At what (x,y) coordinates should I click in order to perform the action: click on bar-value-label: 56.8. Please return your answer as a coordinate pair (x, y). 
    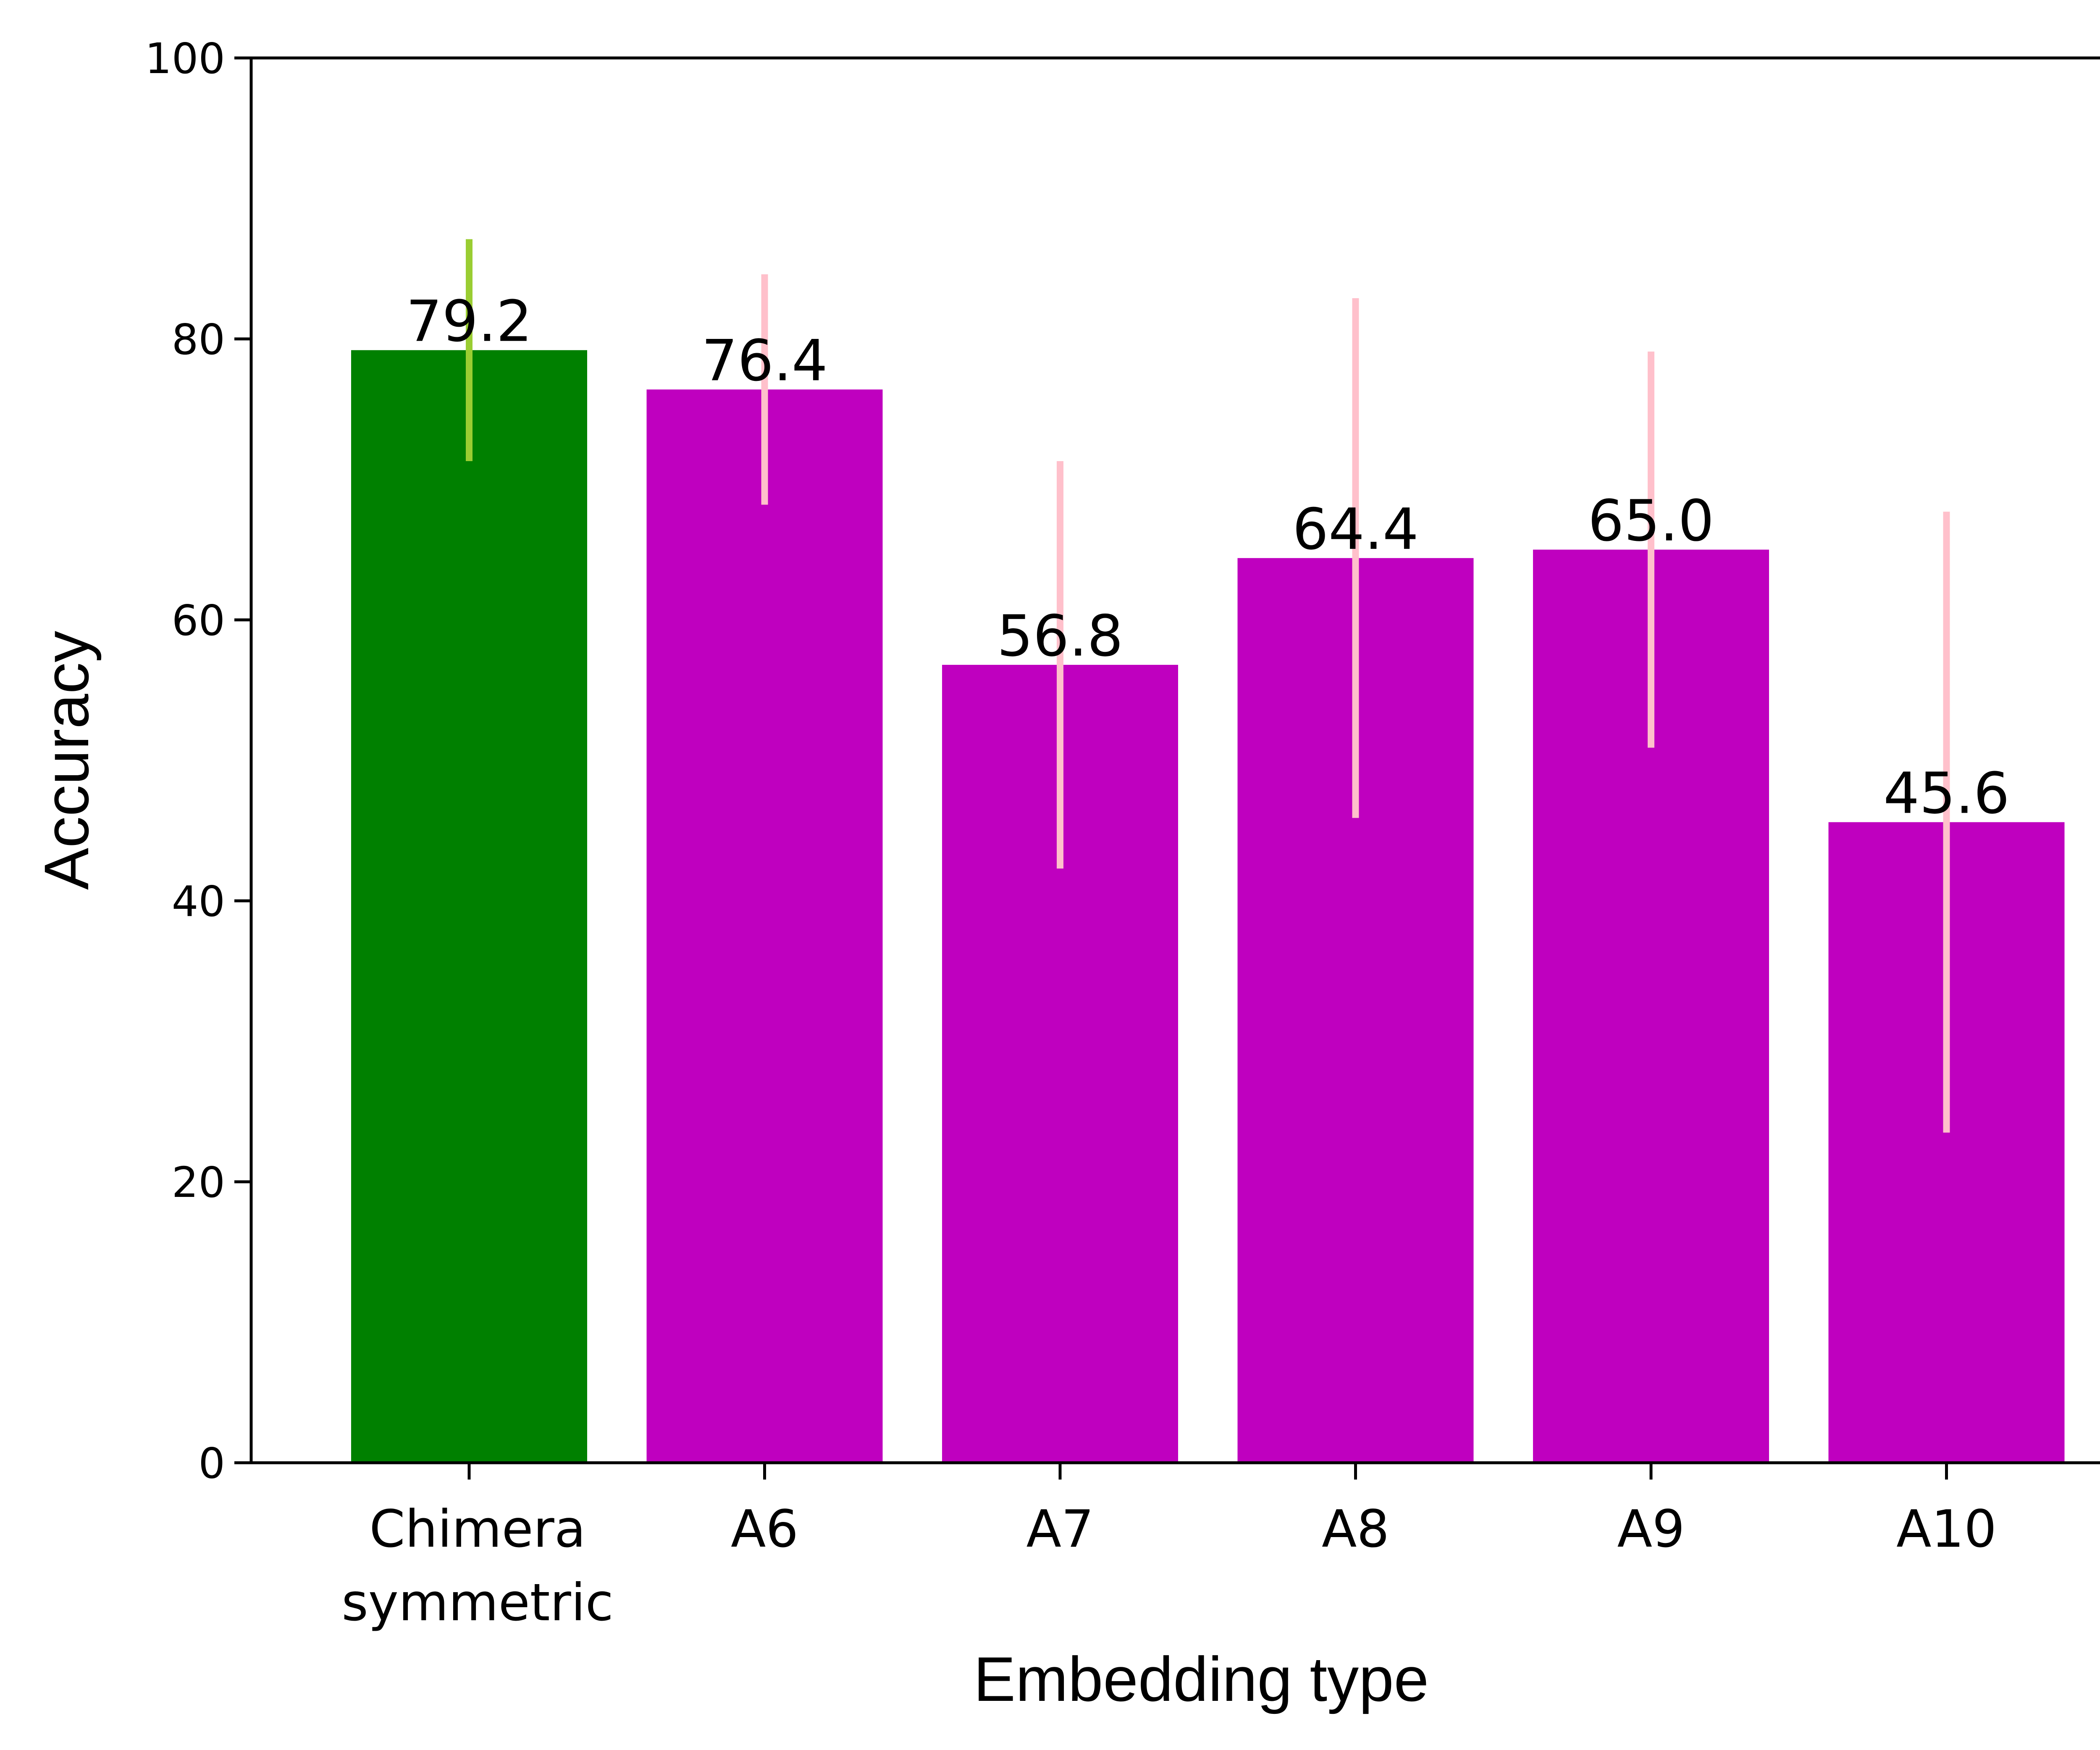
    Looking at the image, I should click on (1060, 636).